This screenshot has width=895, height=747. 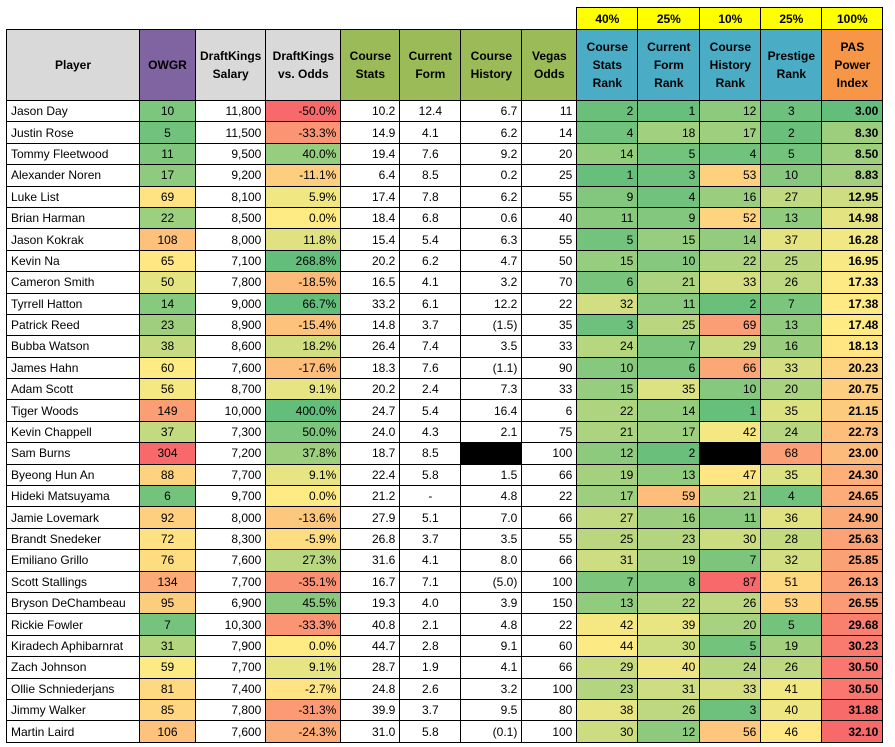 What do you see at coordinates (730, 65) in the screenshot?
I see `header-course-history-rank: Course History Rank` at bounding box center [730, 65].